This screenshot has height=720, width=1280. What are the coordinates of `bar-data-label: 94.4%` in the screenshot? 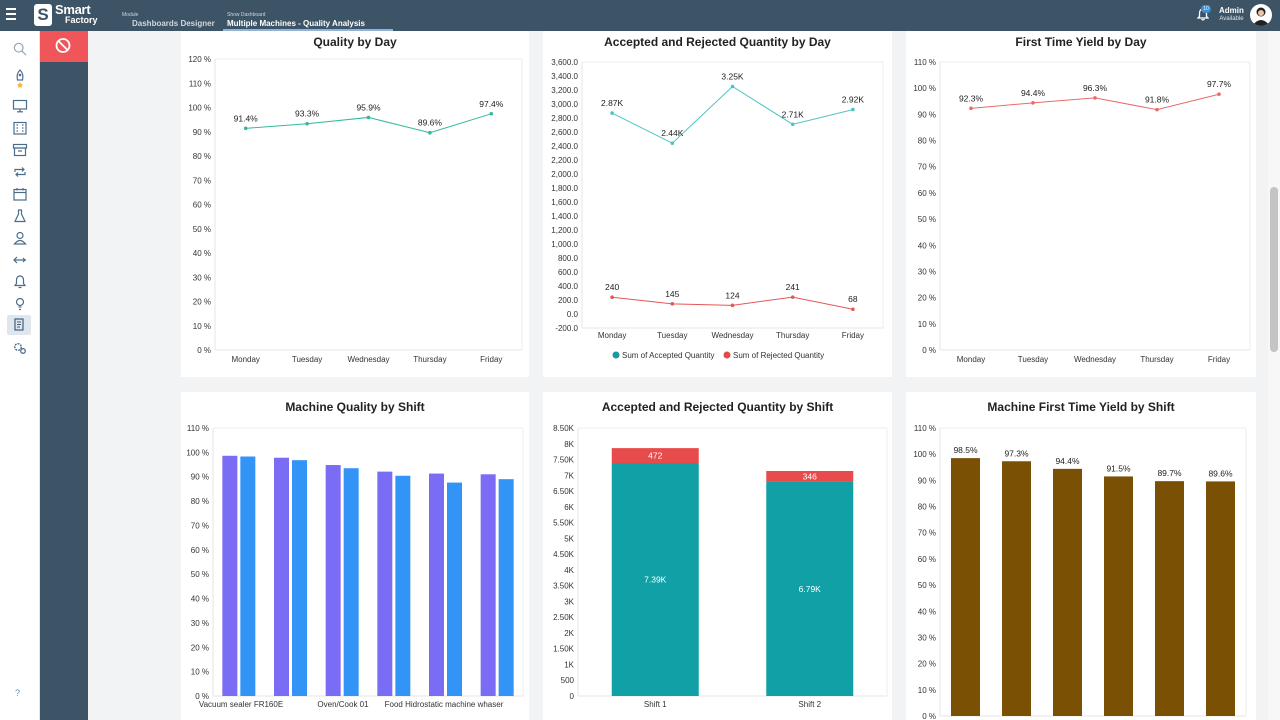 It's located at (1067, 461).